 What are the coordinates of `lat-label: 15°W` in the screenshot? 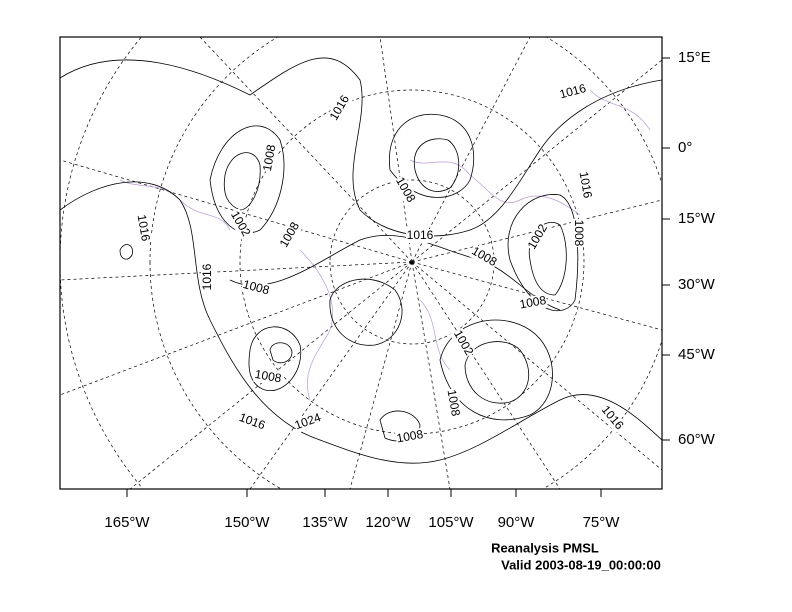 It's located at (697, 218).